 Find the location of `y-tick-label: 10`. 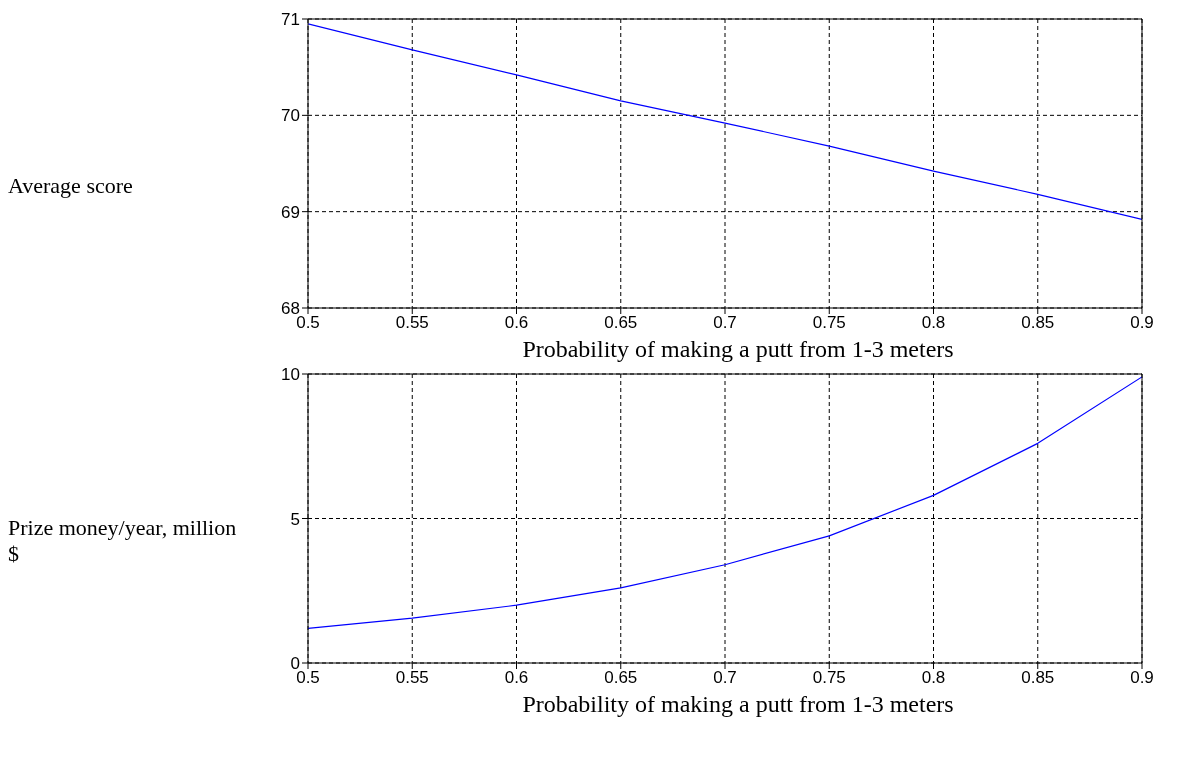

y-tick-label: 10 is located at coordinates (290, 375).